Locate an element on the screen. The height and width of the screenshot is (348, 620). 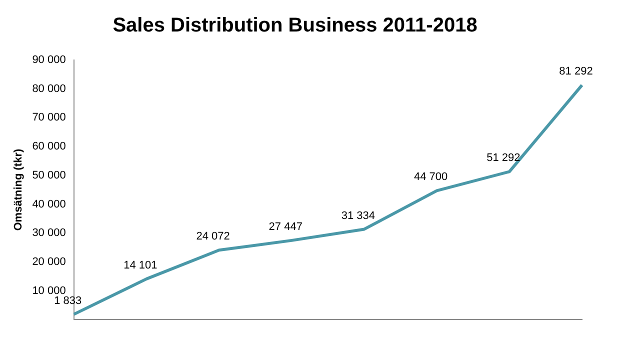
y-axis-title: Omsätning (tkr) is located at coordinates (18, 189).